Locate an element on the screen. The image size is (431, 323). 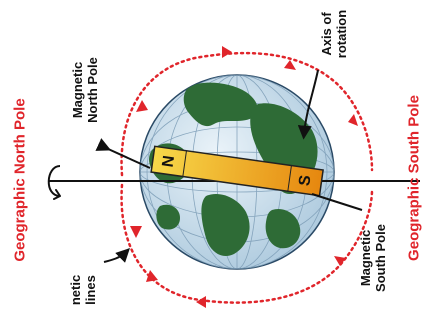
magnetic-south-pointer is located at coordinates (337, 202).